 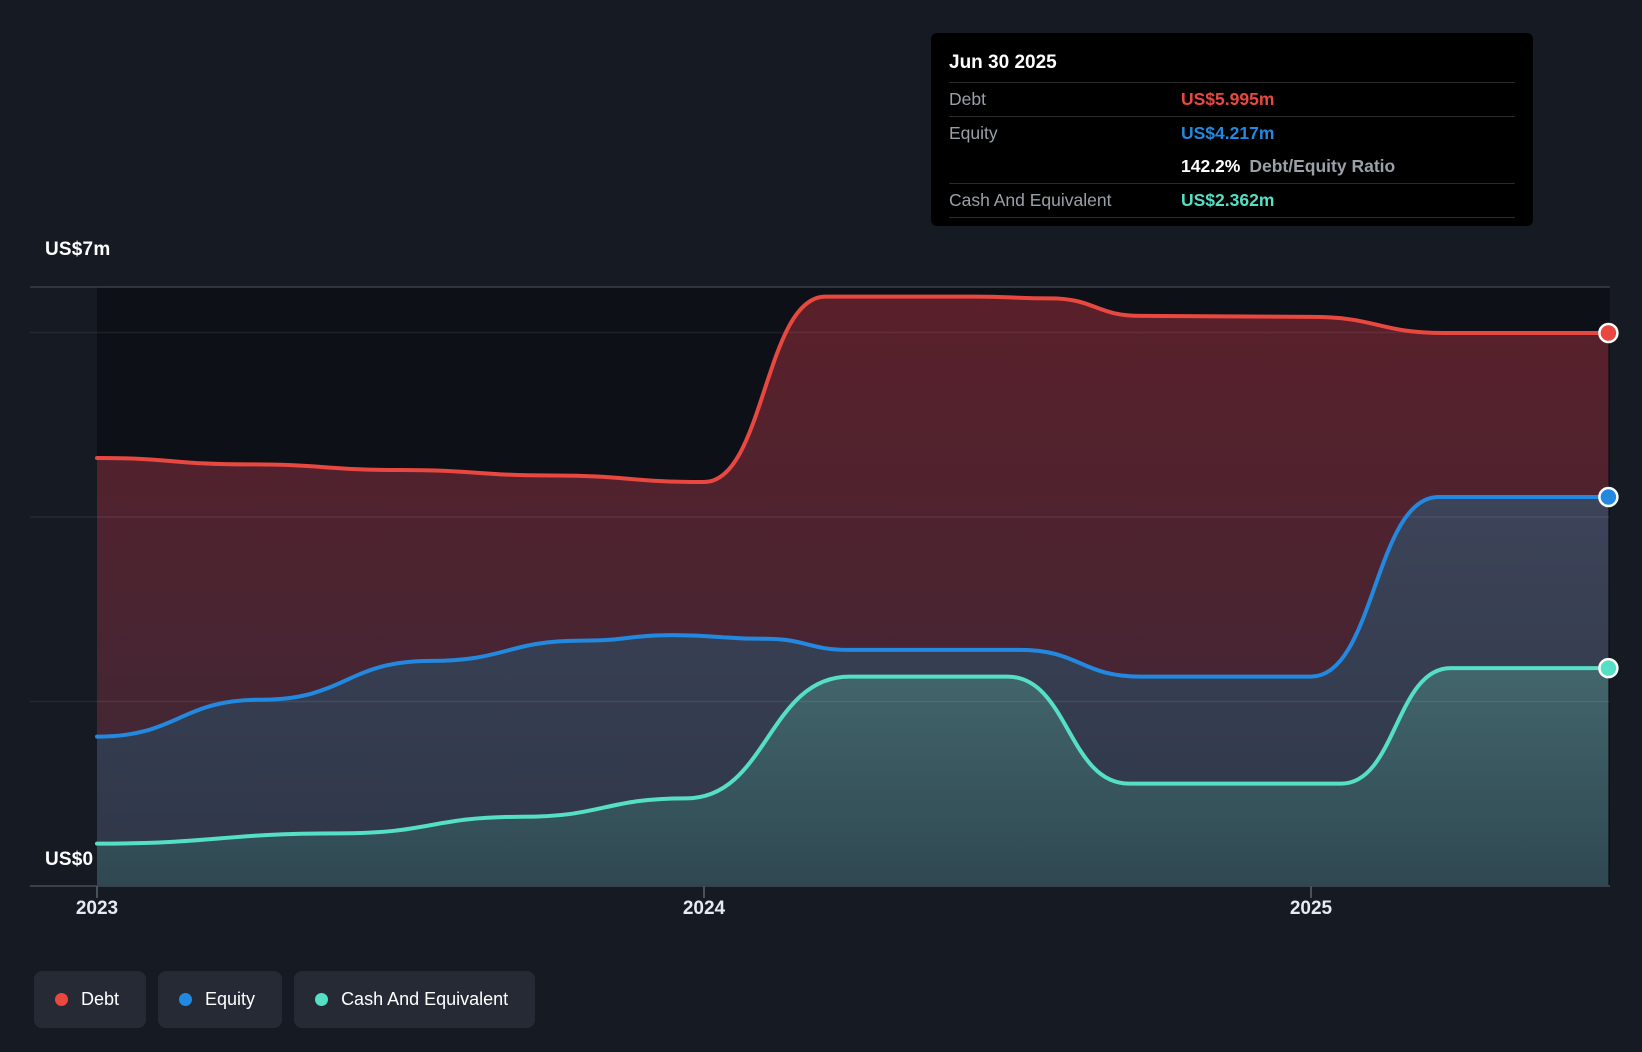 What do you see at coordinates (1608, 333) in the screenshot?
I see `end-marker-debt` at bounding box center [1608, 333].